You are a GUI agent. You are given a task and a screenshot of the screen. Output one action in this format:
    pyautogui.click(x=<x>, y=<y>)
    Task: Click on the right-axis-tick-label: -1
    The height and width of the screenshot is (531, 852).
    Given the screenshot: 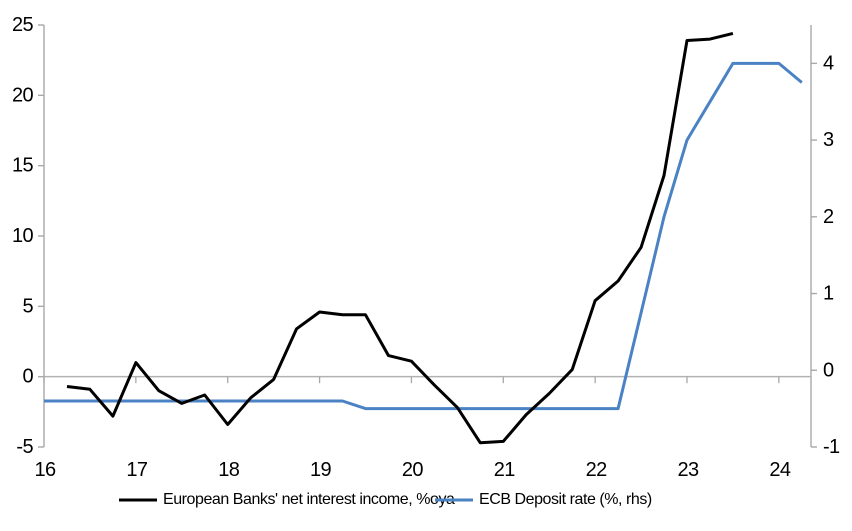 What is the action you would take?
    pyautogui.click(x=831, y=447)
    